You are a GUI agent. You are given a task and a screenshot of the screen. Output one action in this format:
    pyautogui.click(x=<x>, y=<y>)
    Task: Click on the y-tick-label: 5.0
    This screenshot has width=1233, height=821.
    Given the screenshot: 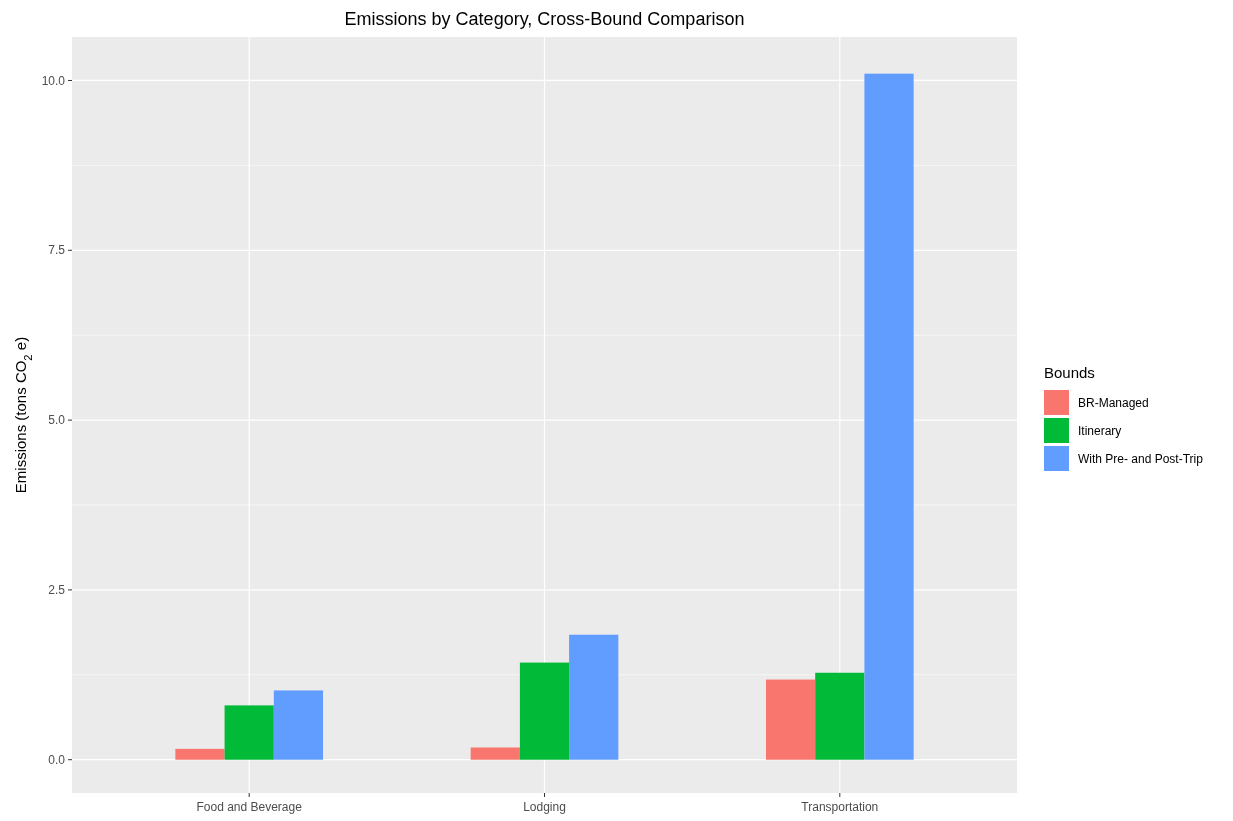 What is the action you would take?
    pyautogui.click(x=57, y=420)
    